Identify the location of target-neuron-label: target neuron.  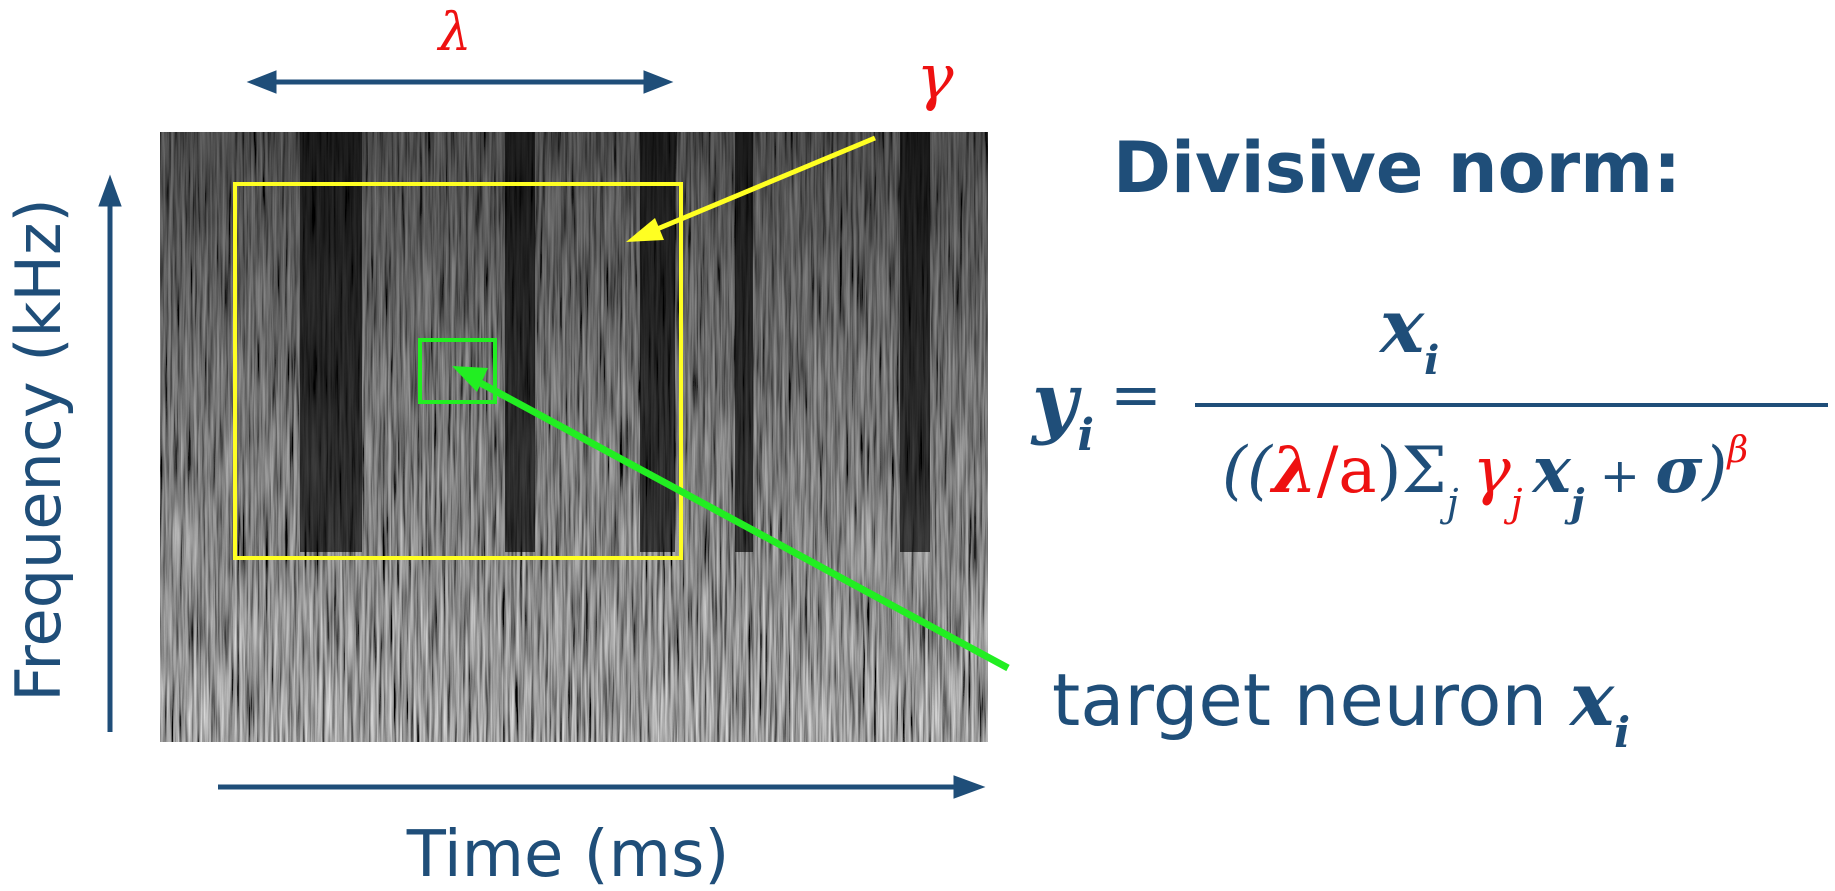
(1311, 700).